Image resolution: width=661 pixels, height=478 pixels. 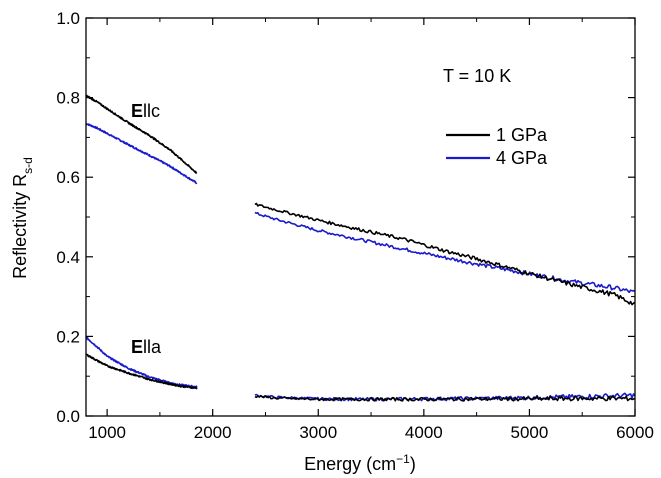 What do you see at coordinates (68, 18) in the screenshot?
I see `y-tick-label: 1.0` at bounding box center [68, 18].